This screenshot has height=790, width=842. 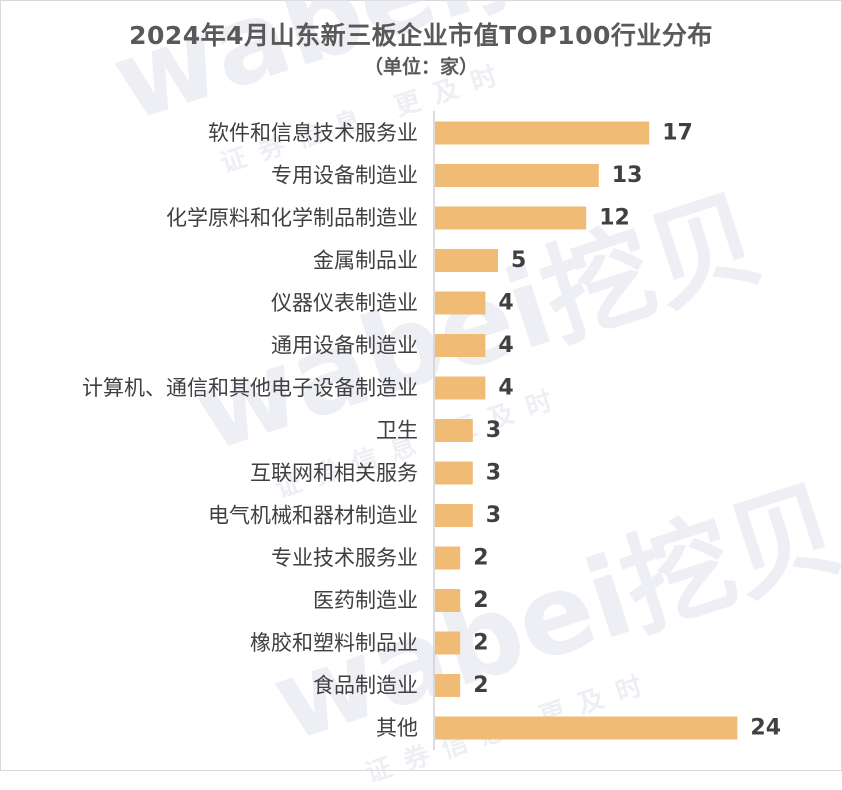 I want to click on category-label: 医药制造业, so click(x=365, y=601).